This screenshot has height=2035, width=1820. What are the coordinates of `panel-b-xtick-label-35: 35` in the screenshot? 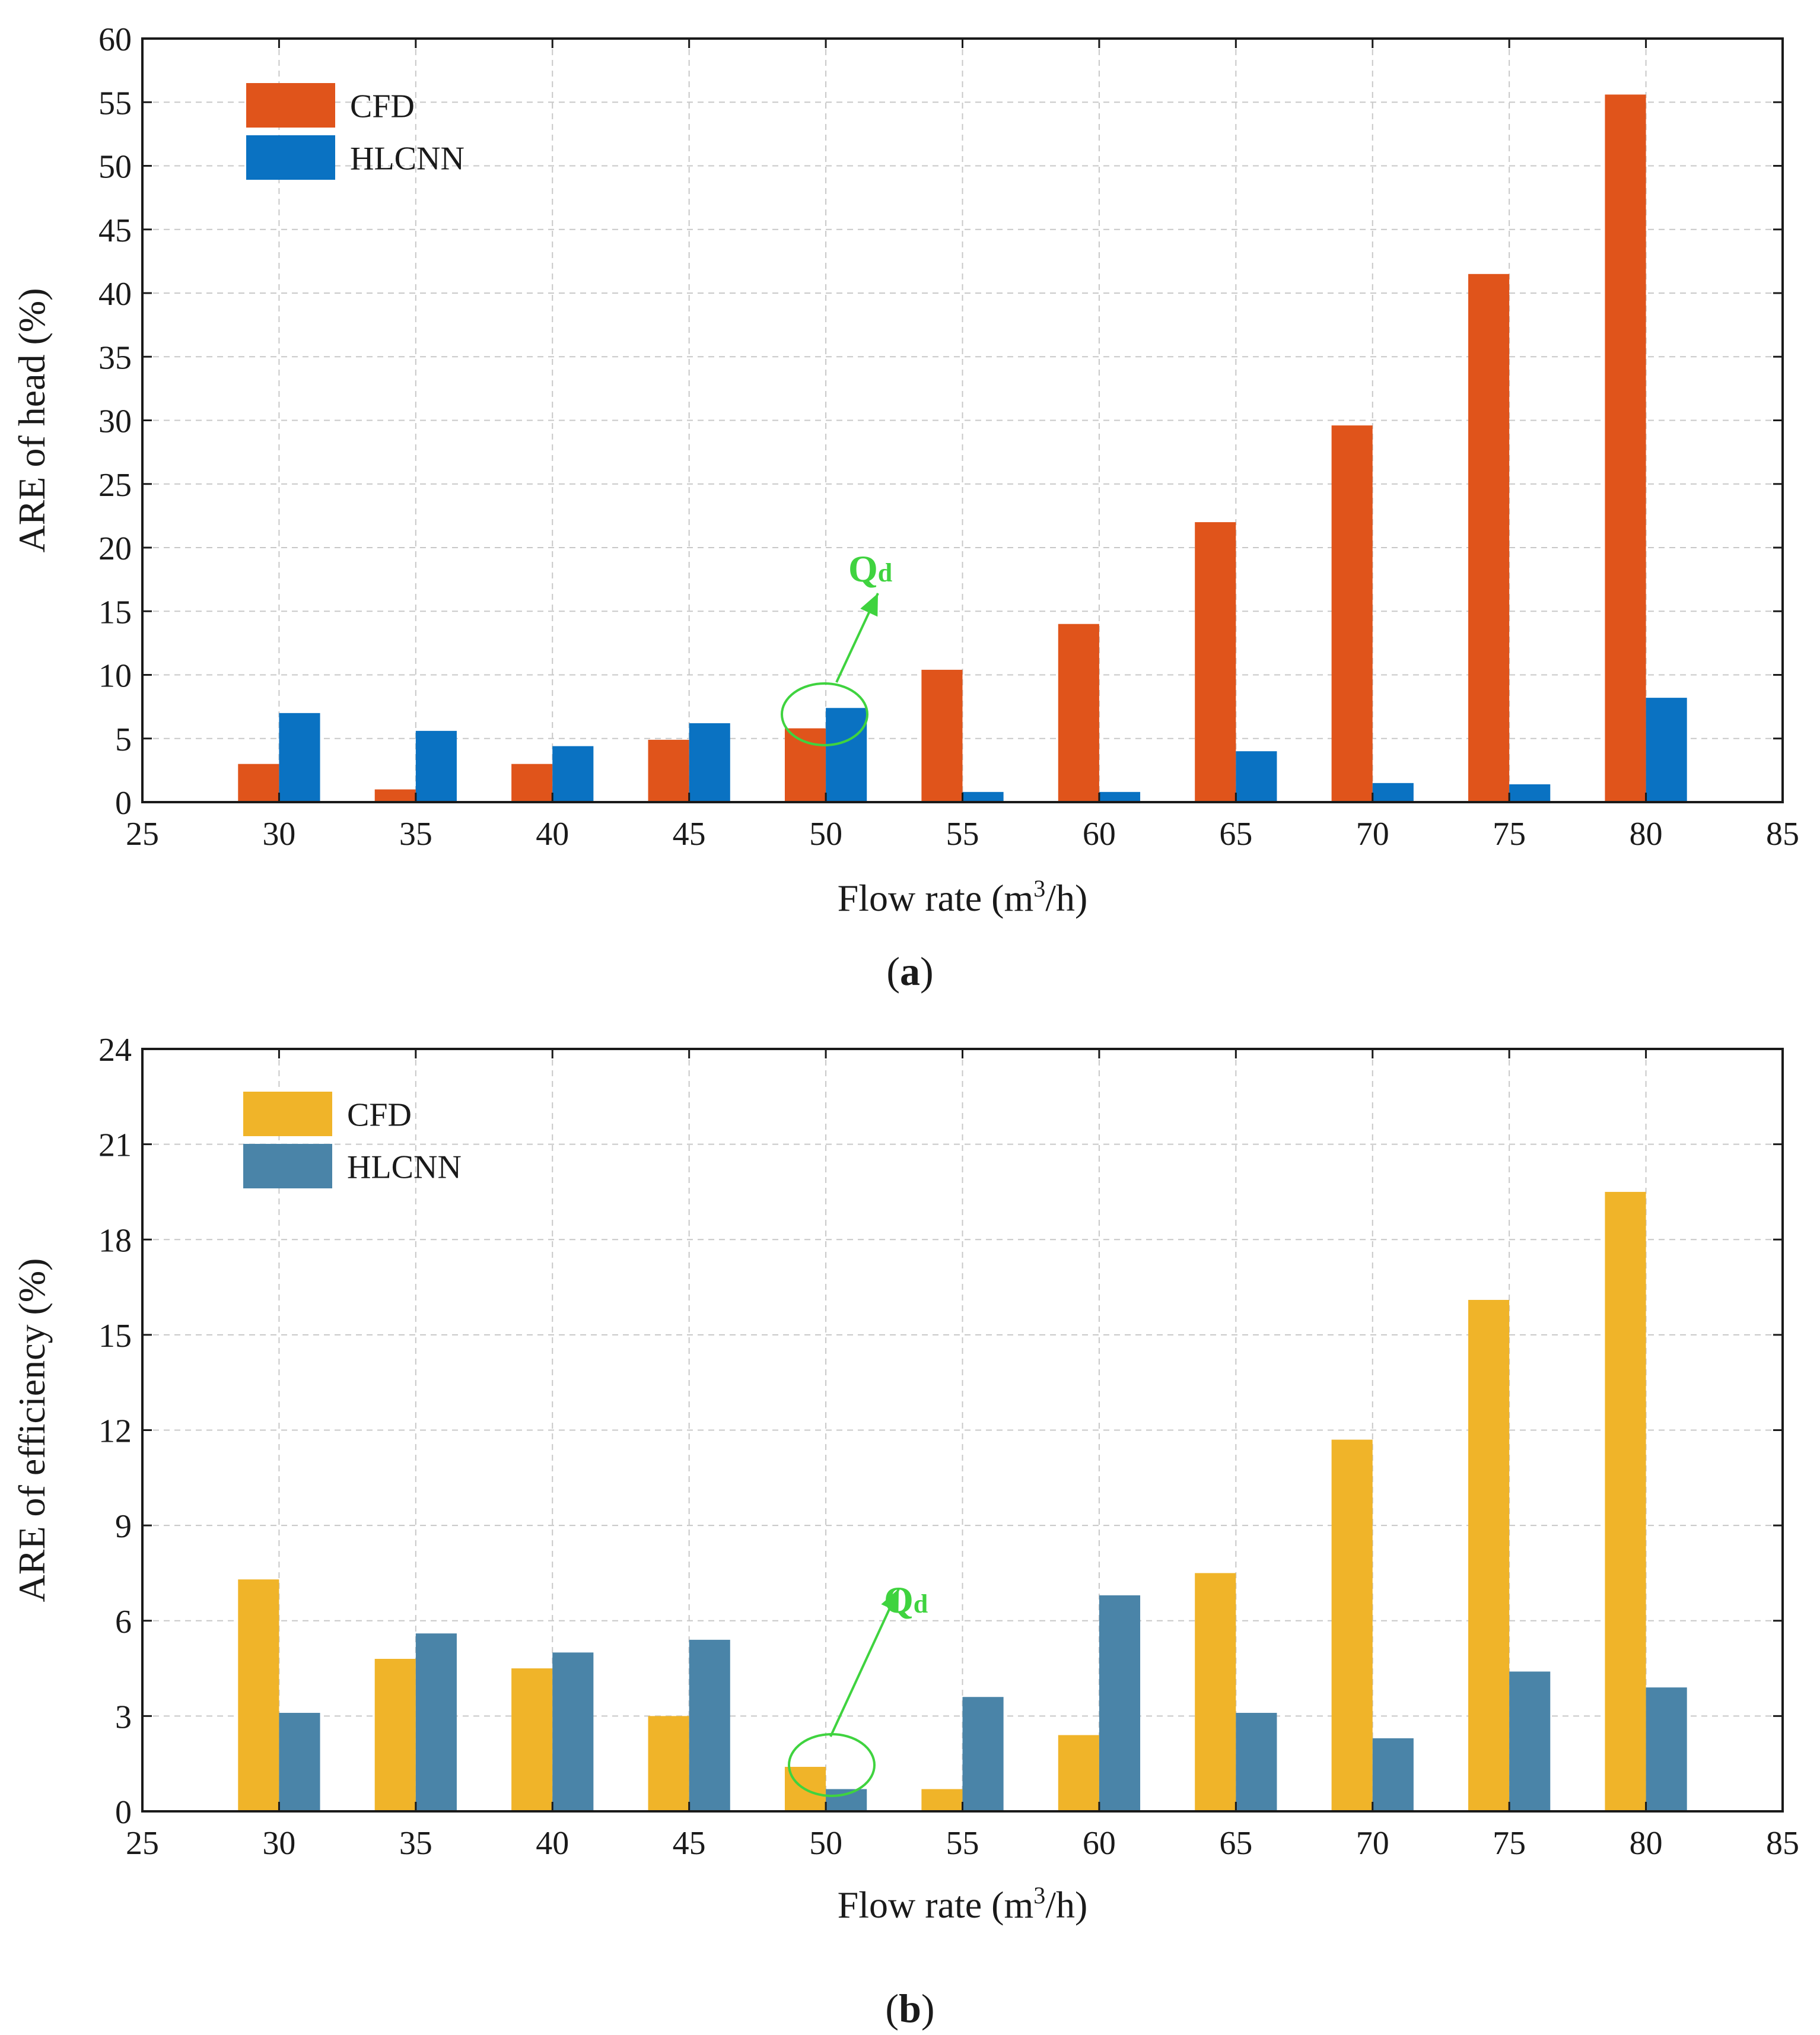 It's located at (415, 1844).